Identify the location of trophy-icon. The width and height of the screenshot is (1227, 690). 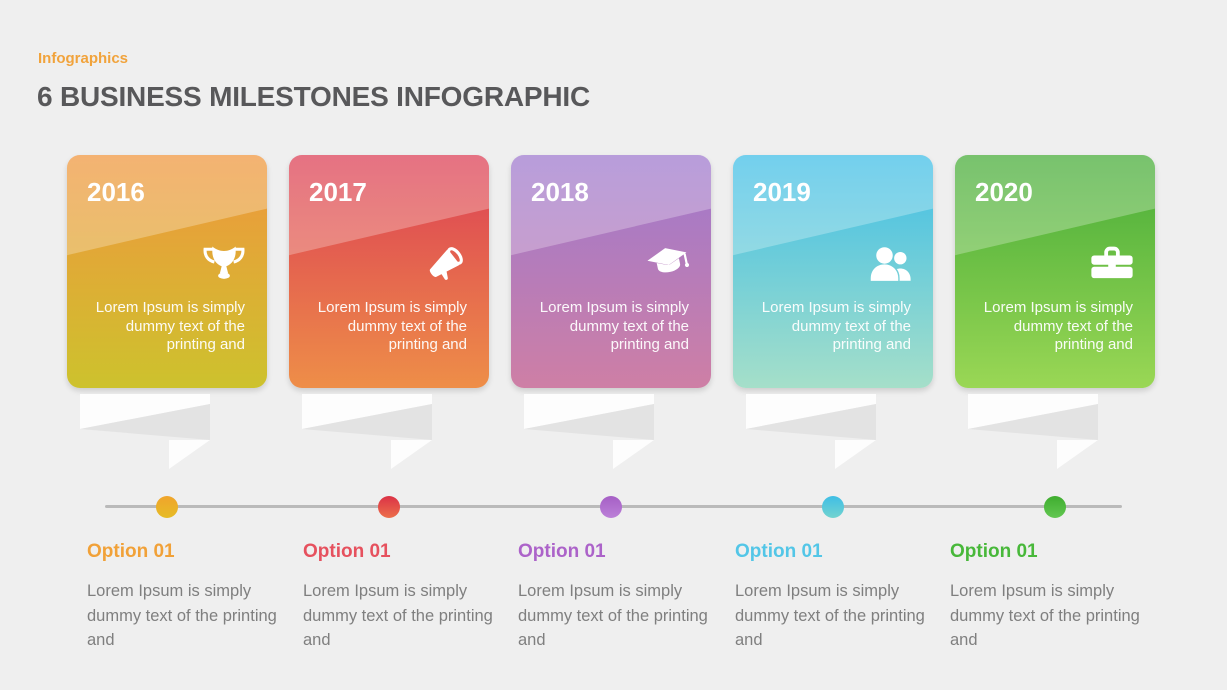
(224, 262).